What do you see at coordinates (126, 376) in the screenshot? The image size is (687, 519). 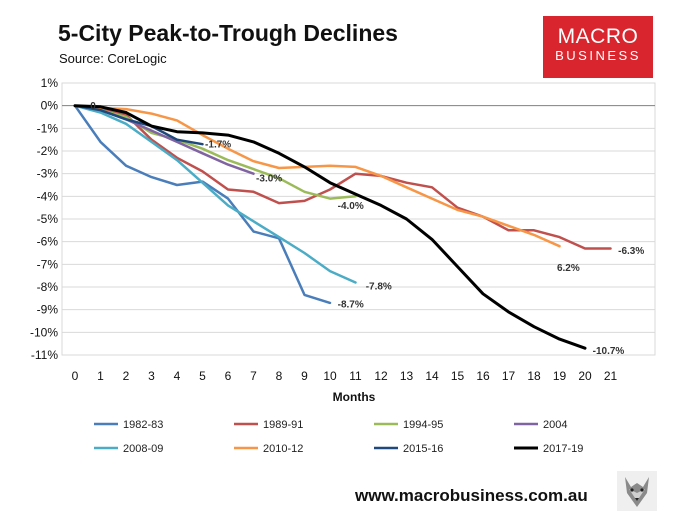 I see `x-tick-label: 2` at bounding box center [126, 376].